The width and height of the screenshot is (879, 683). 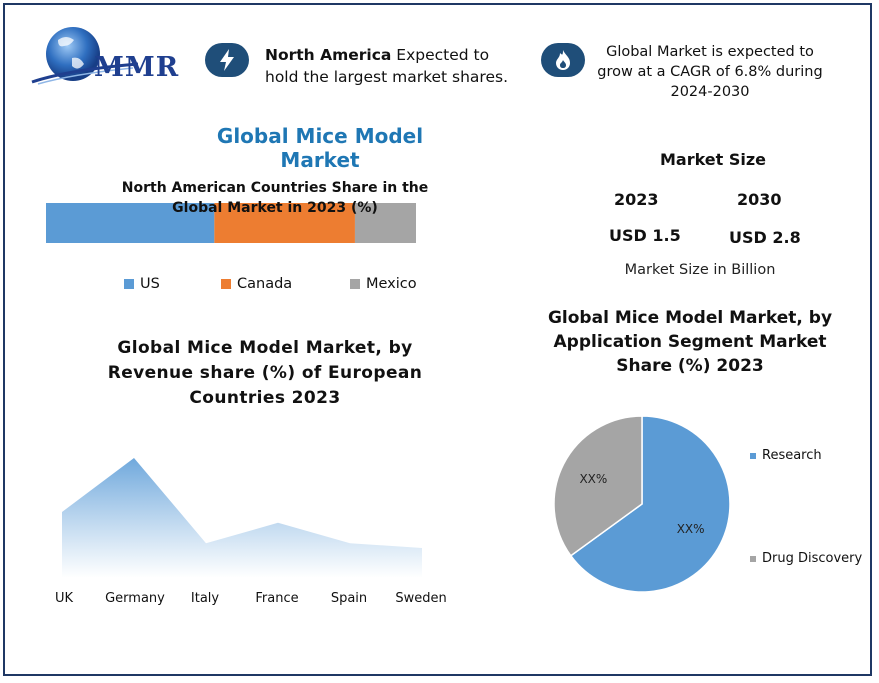 I want to click on app-pie-chart: XX% XX%, so click(x=642, y=504).